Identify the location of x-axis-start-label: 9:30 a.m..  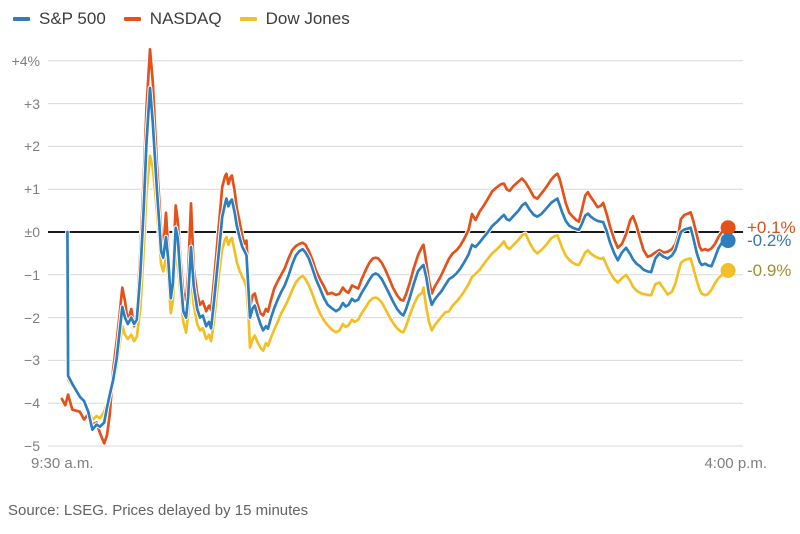
(62, 463).